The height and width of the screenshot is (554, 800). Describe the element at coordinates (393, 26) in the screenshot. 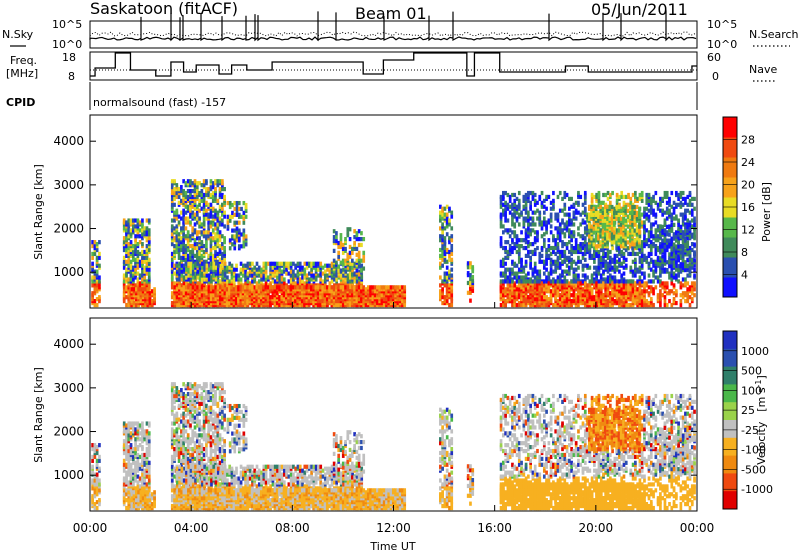

I see `sky-noise-trace` at that location.